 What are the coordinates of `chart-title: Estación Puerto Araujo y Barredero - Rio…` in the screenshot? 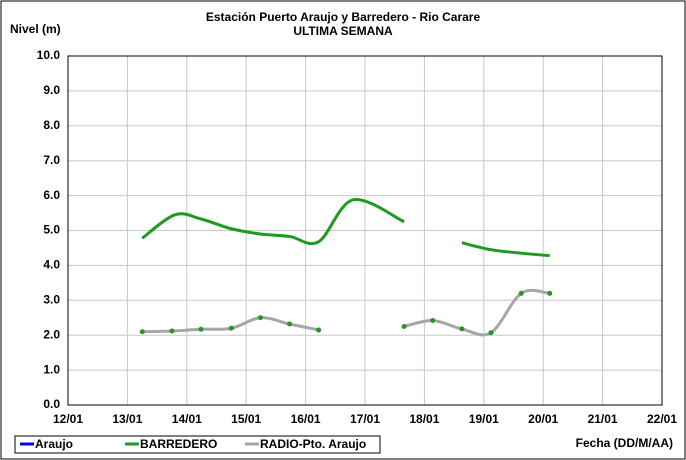 It's located at (343, 17).